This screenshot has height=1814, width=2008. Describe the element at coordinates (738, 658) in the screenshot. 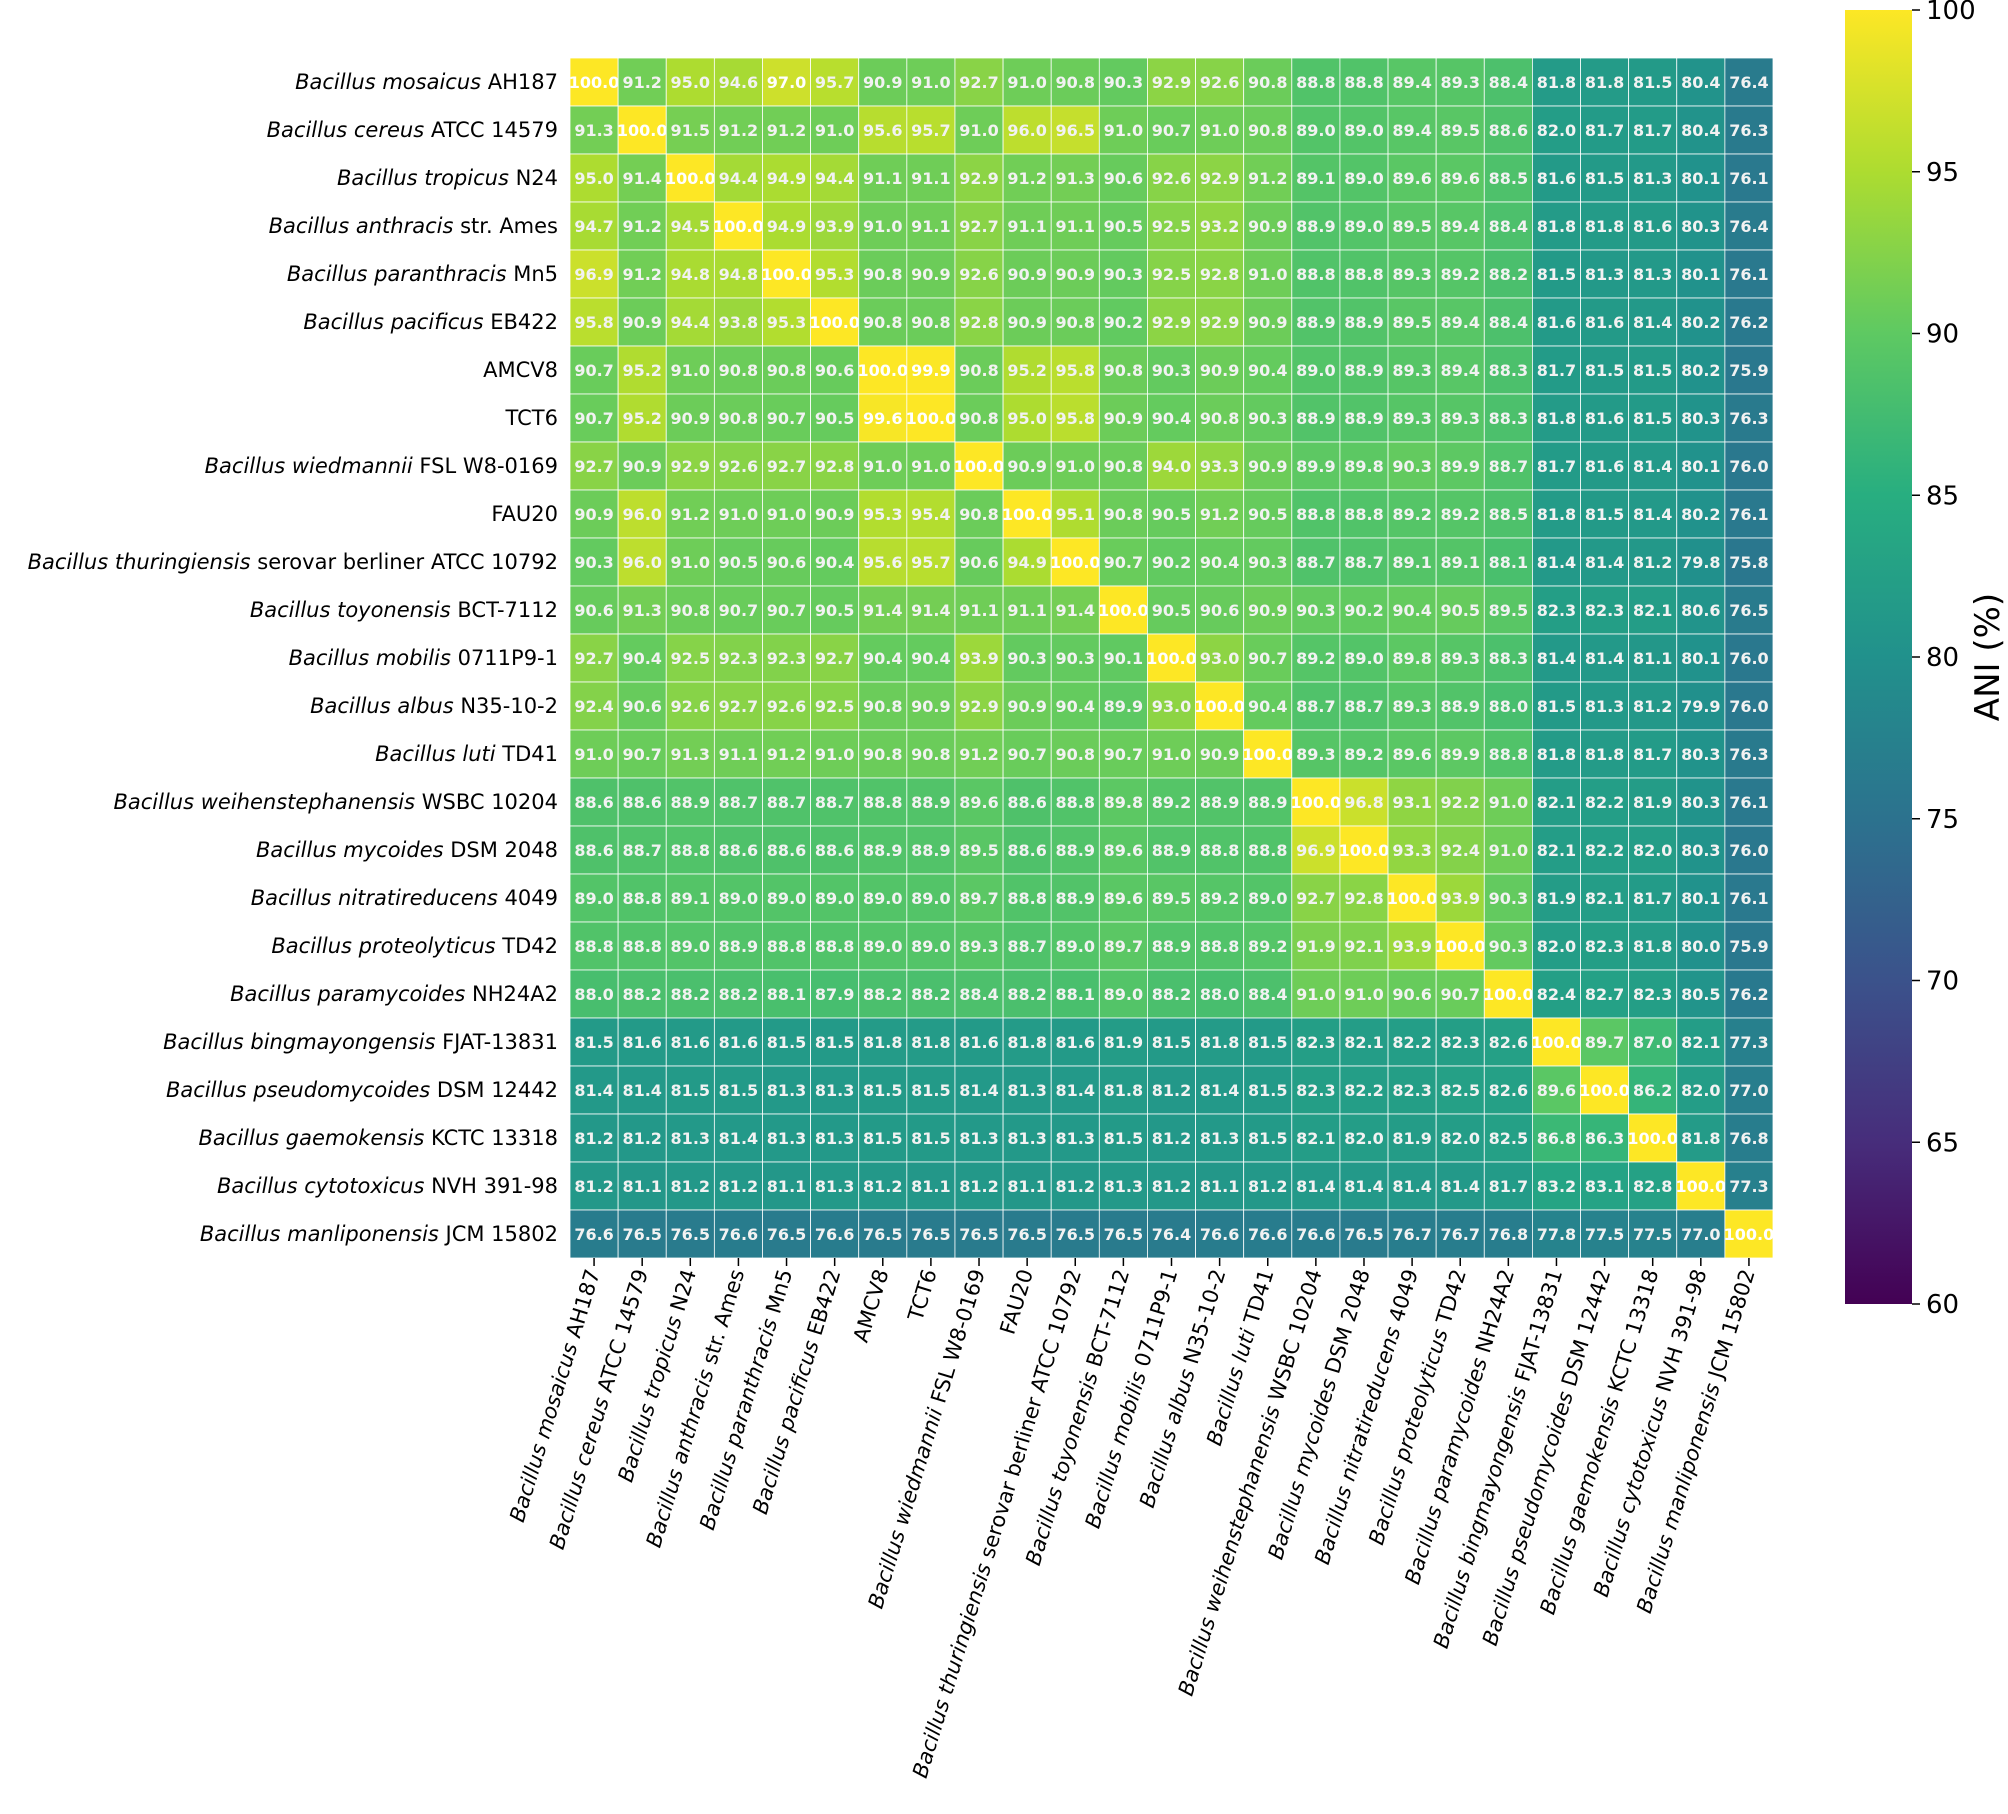

I see `cell-value: 92.3` at that location.